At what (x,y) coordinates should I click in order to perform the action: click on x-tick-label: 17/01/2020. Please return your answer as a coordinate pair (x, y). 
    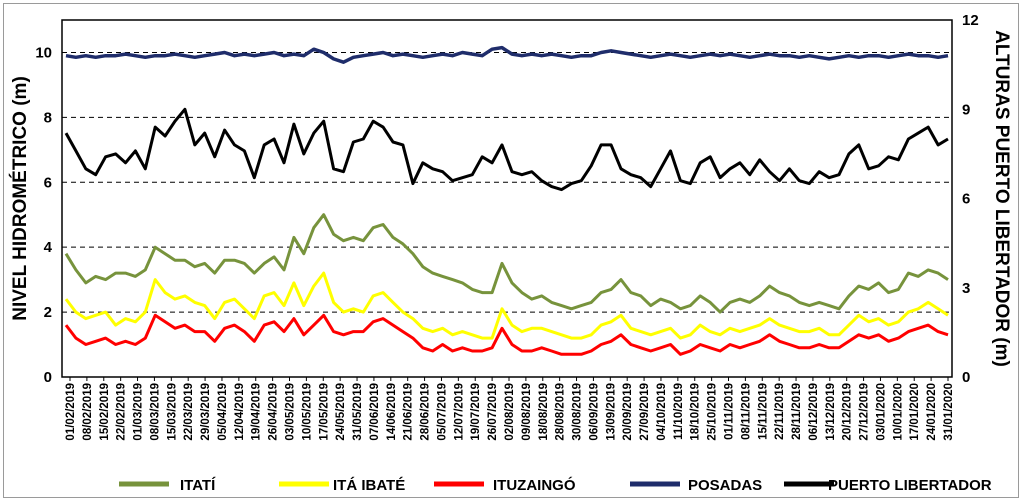
    Looking at the image, I should click on (915, 412).